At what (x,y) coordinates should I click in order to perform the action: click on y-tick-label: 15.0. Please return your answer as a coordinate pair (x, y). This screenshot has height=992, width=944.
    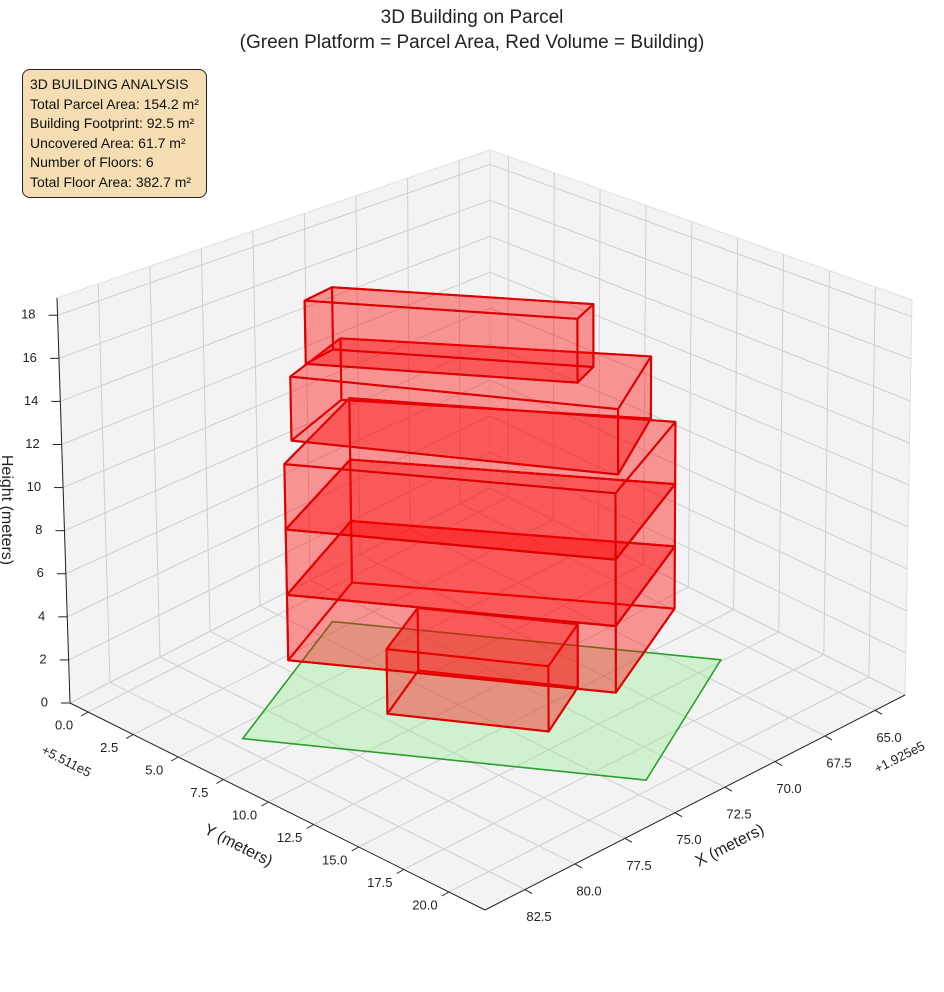
    Looking at the image, I should click on (334, 859).